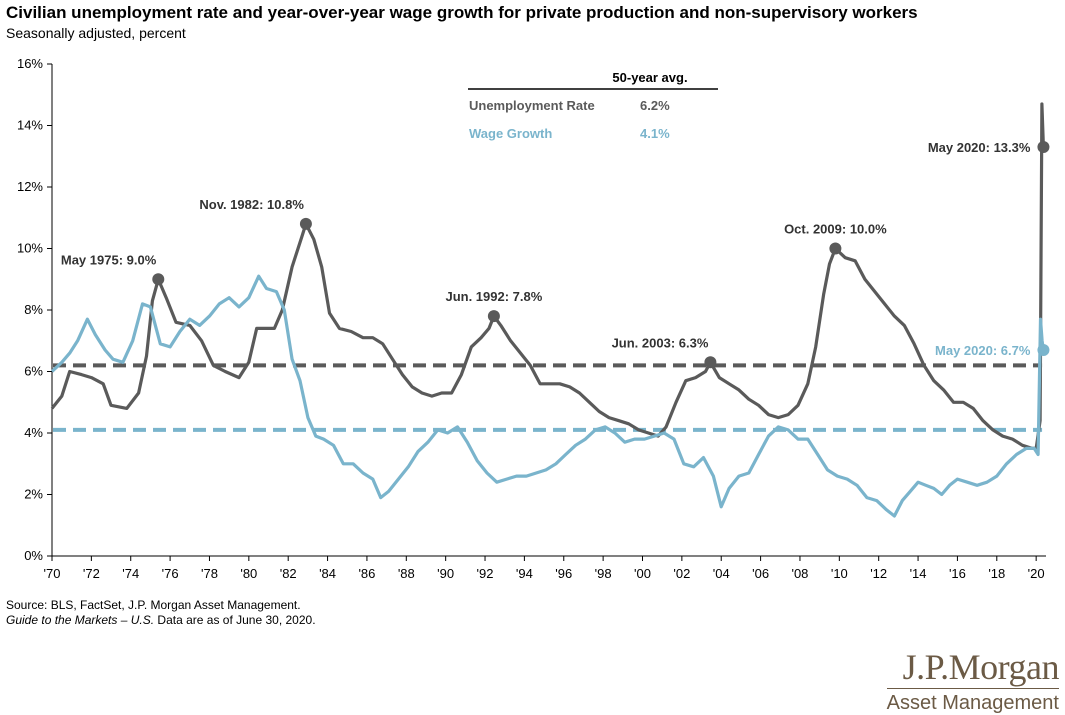 This screenshot has height=715, width=1065. Describe the element at coordinates (33, 309) in the screenshot. I see `y-tick-label: 8%` at that location.